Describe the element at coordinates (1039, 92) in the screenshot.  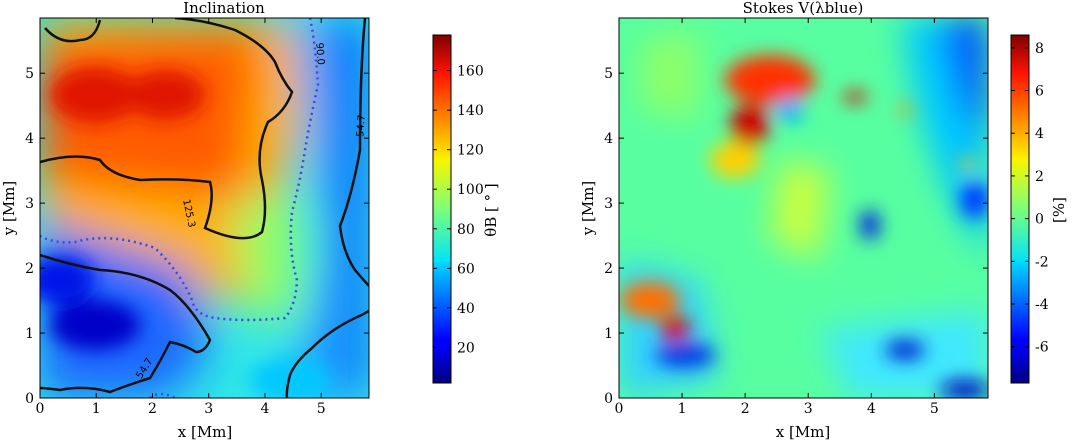
I see `stokes-colorbar-tick-label: 6` at that location.